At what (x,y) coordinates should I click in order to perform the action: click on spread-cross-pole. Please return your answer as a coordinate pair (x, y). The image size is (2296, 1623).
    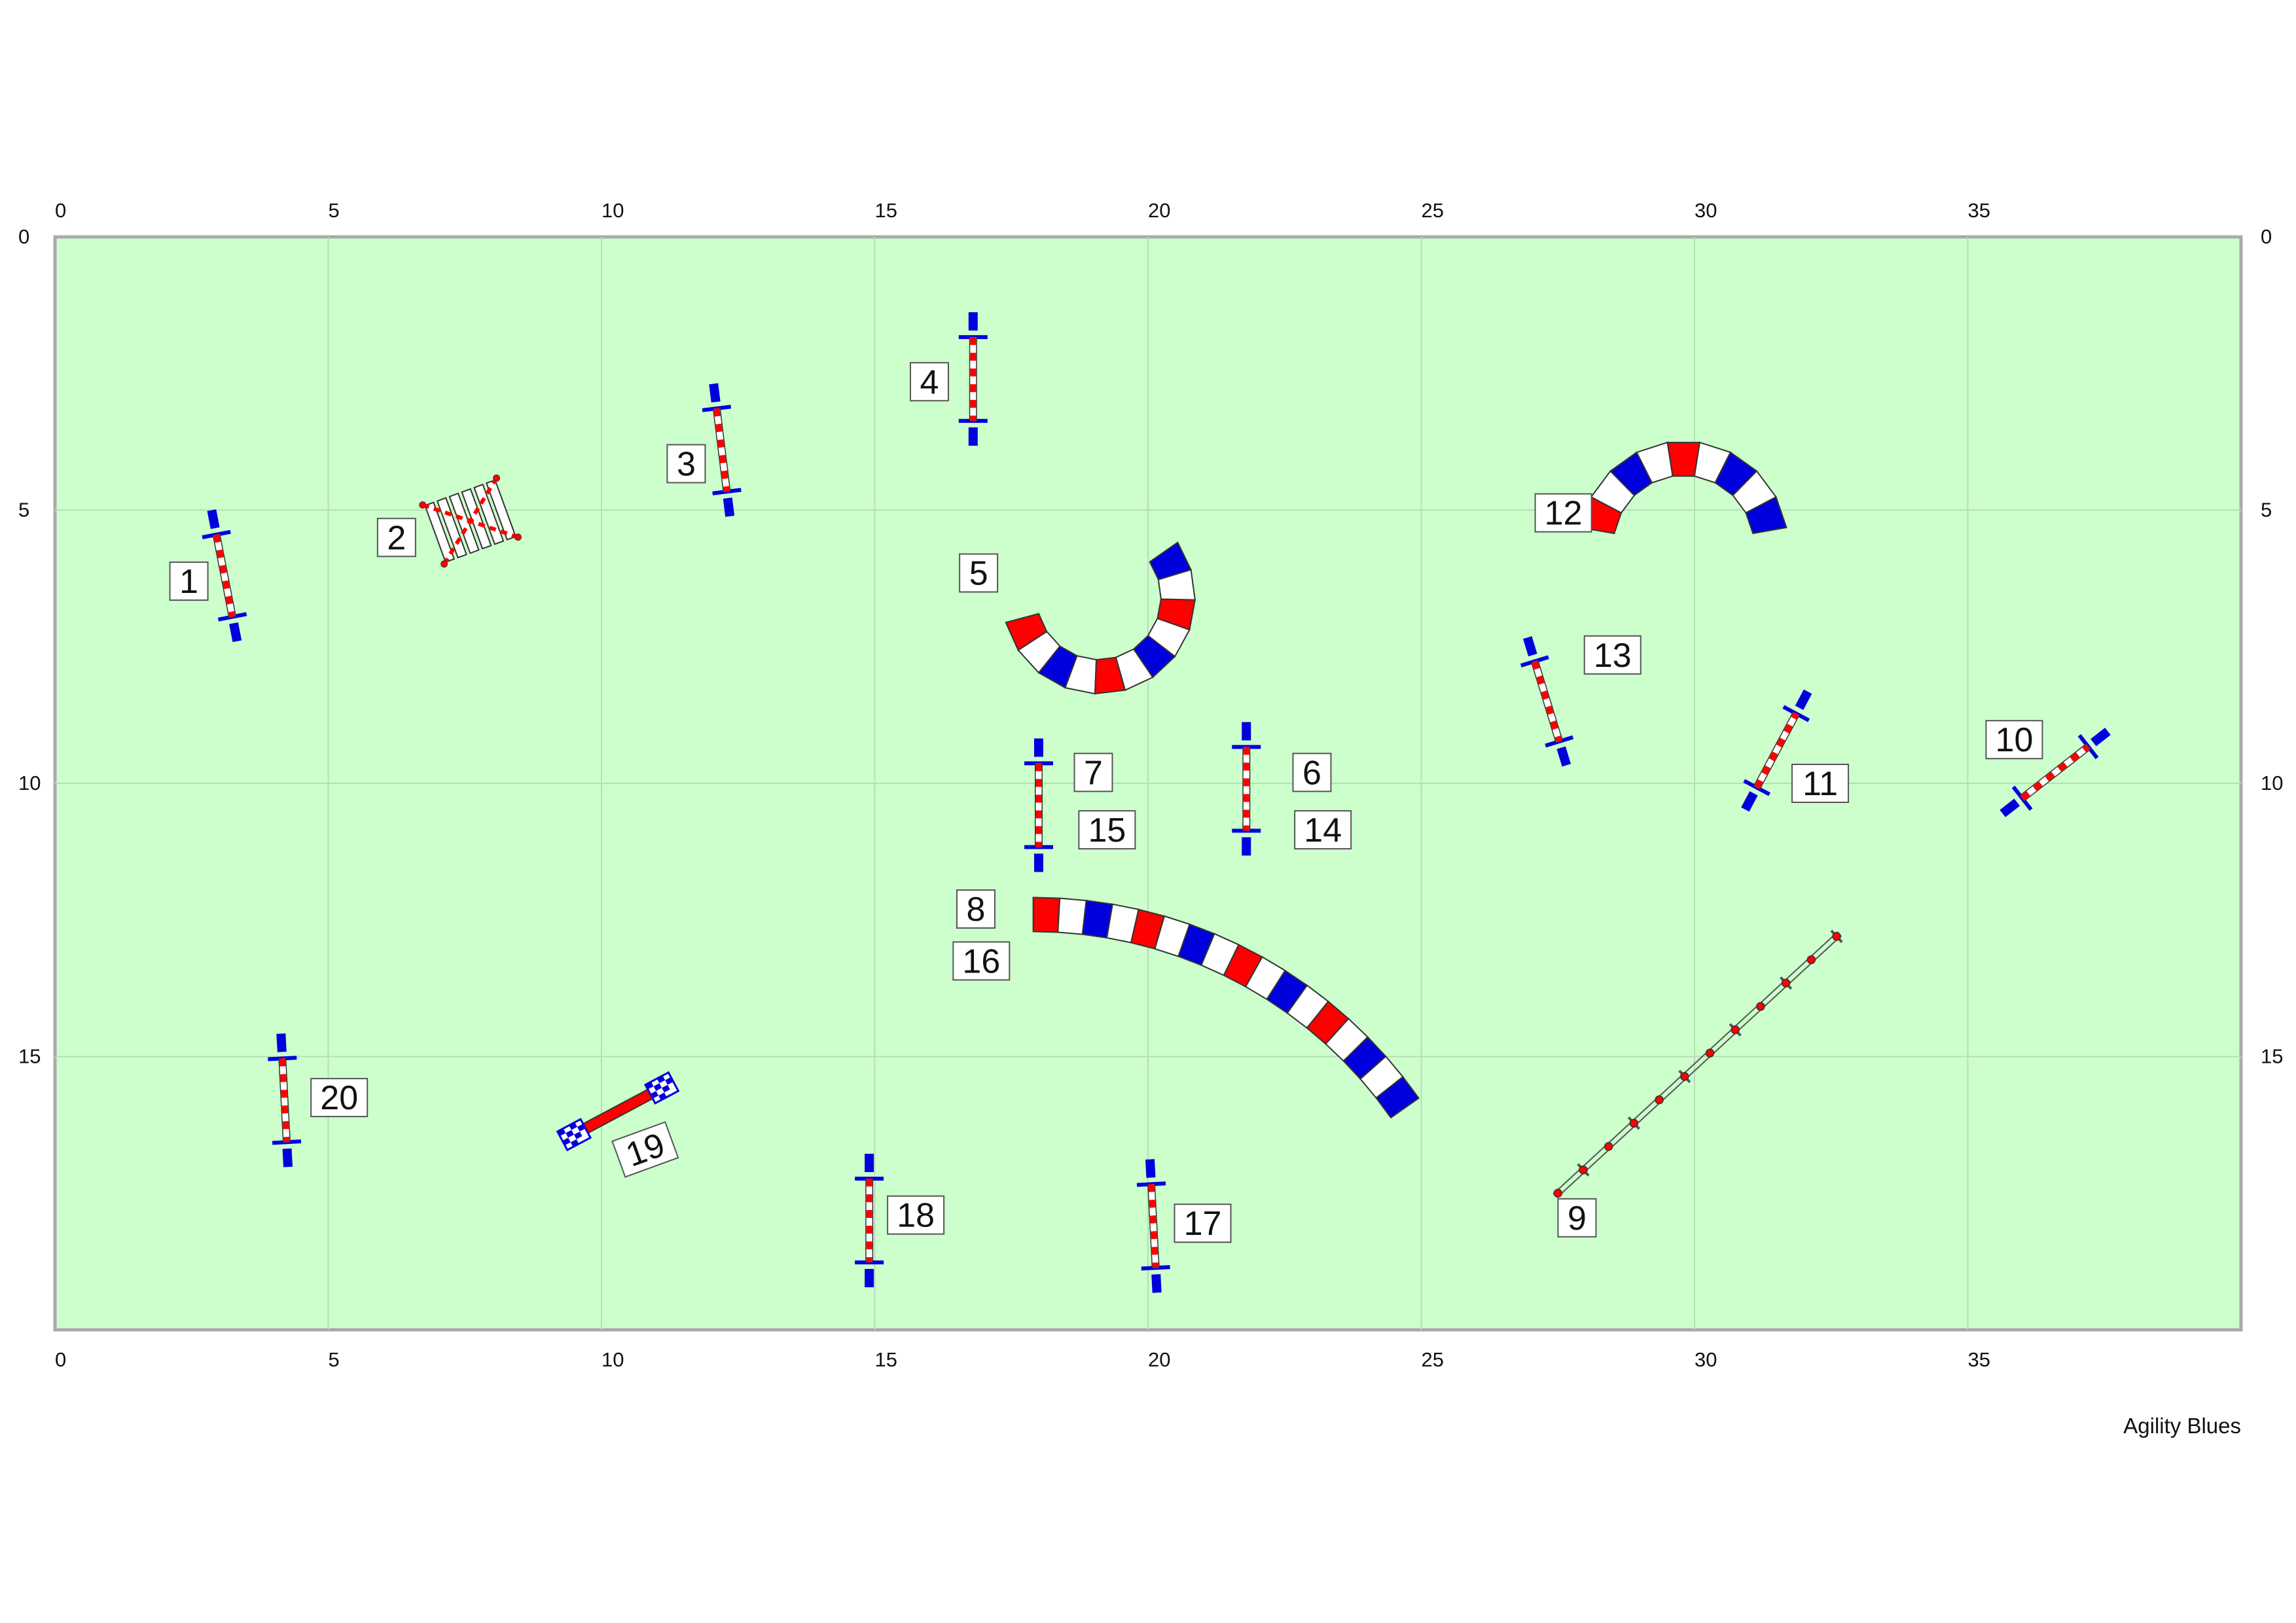
    Looking at the image, I should click on (470, 521).